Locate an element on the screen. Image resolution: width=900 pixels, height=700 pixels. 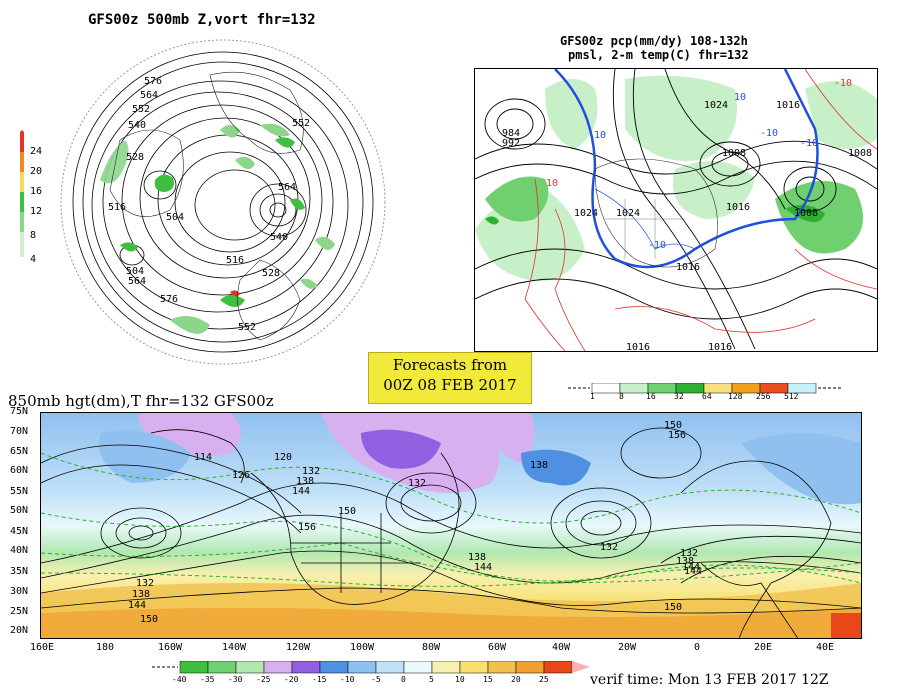
lon-label: 140W is located at coordinates (234, 647).